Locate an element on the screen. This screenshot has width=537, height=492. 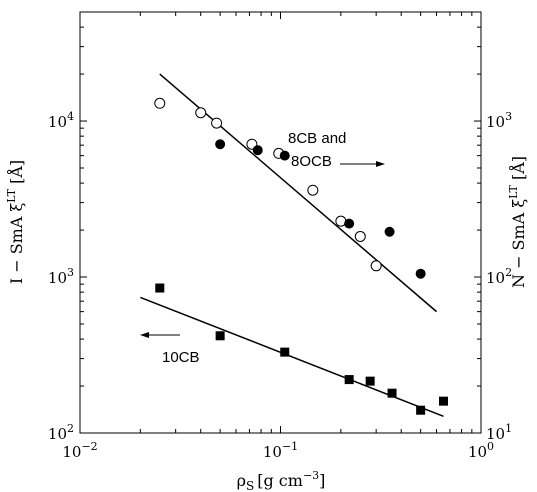
y-axis-label-right: N − SmA ξLT [Å] is located at coordinates (517, 222).